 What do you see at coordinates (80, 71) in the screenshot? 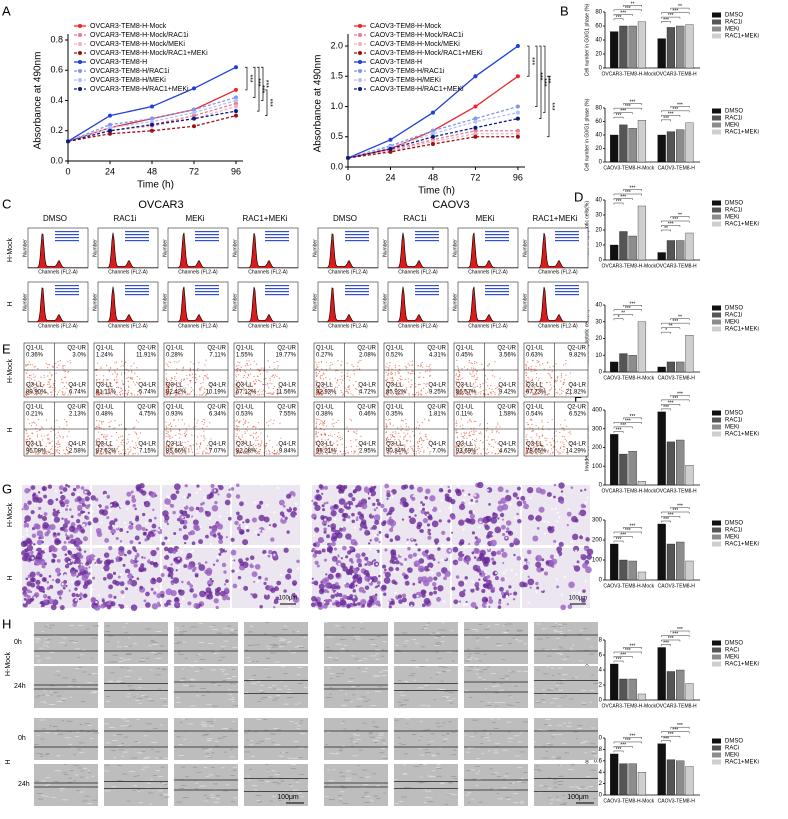
I see `legend-marker` at bounding box center [80, 71].